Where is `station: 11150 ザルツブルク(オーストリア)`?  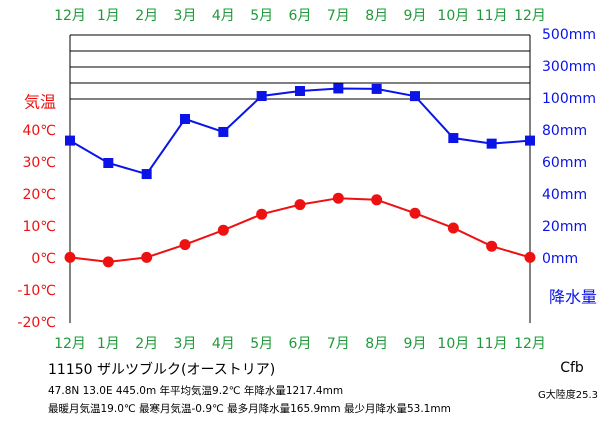 station: 11150 ザルツブルク(オーストリア) is located at coordinates (161, 369).